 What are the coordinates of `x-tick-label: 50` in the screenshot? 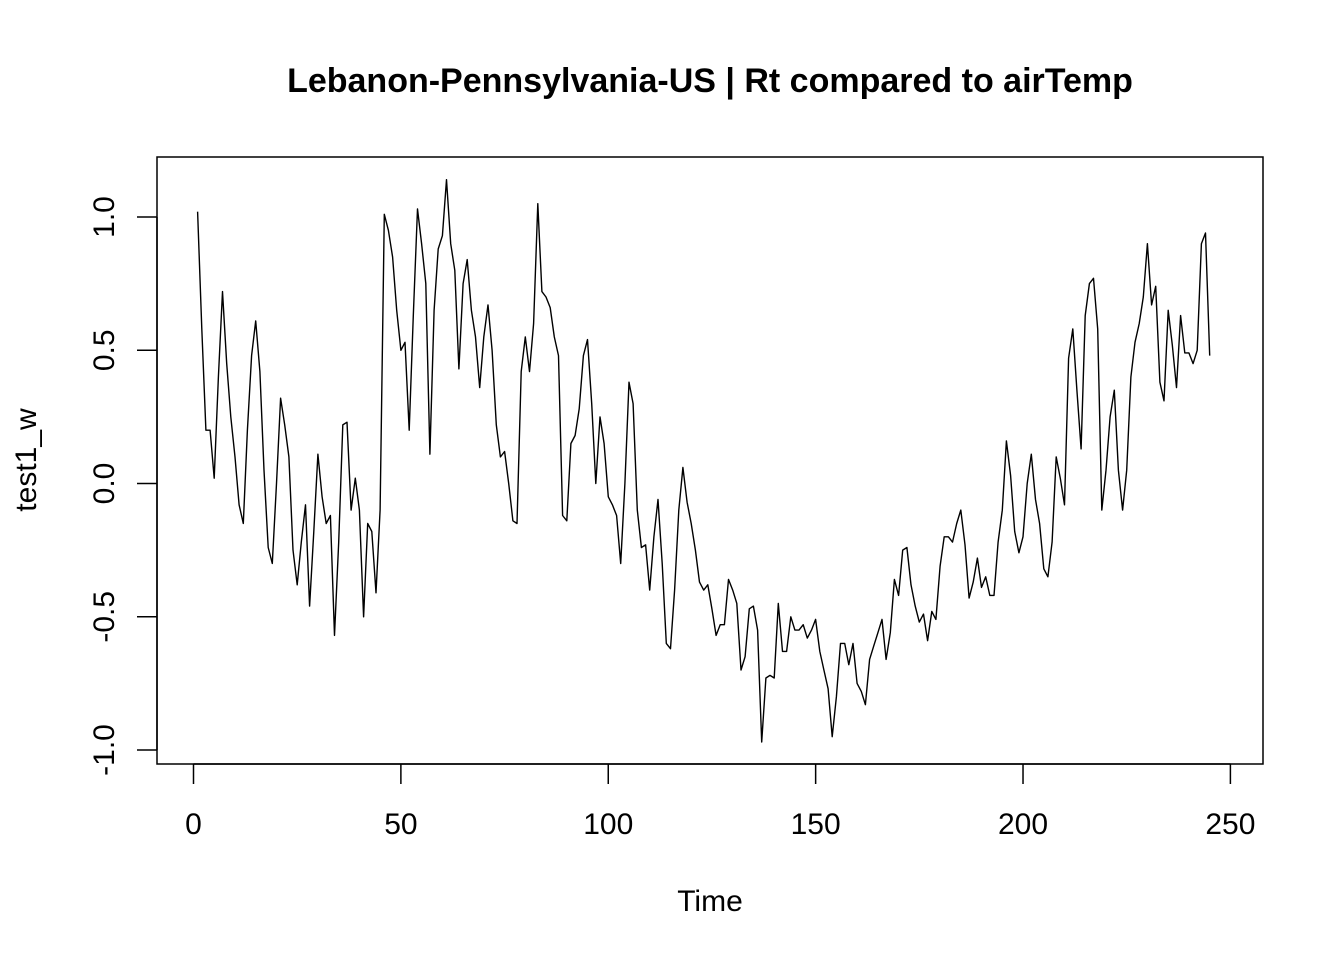 It's located at (400, 824).